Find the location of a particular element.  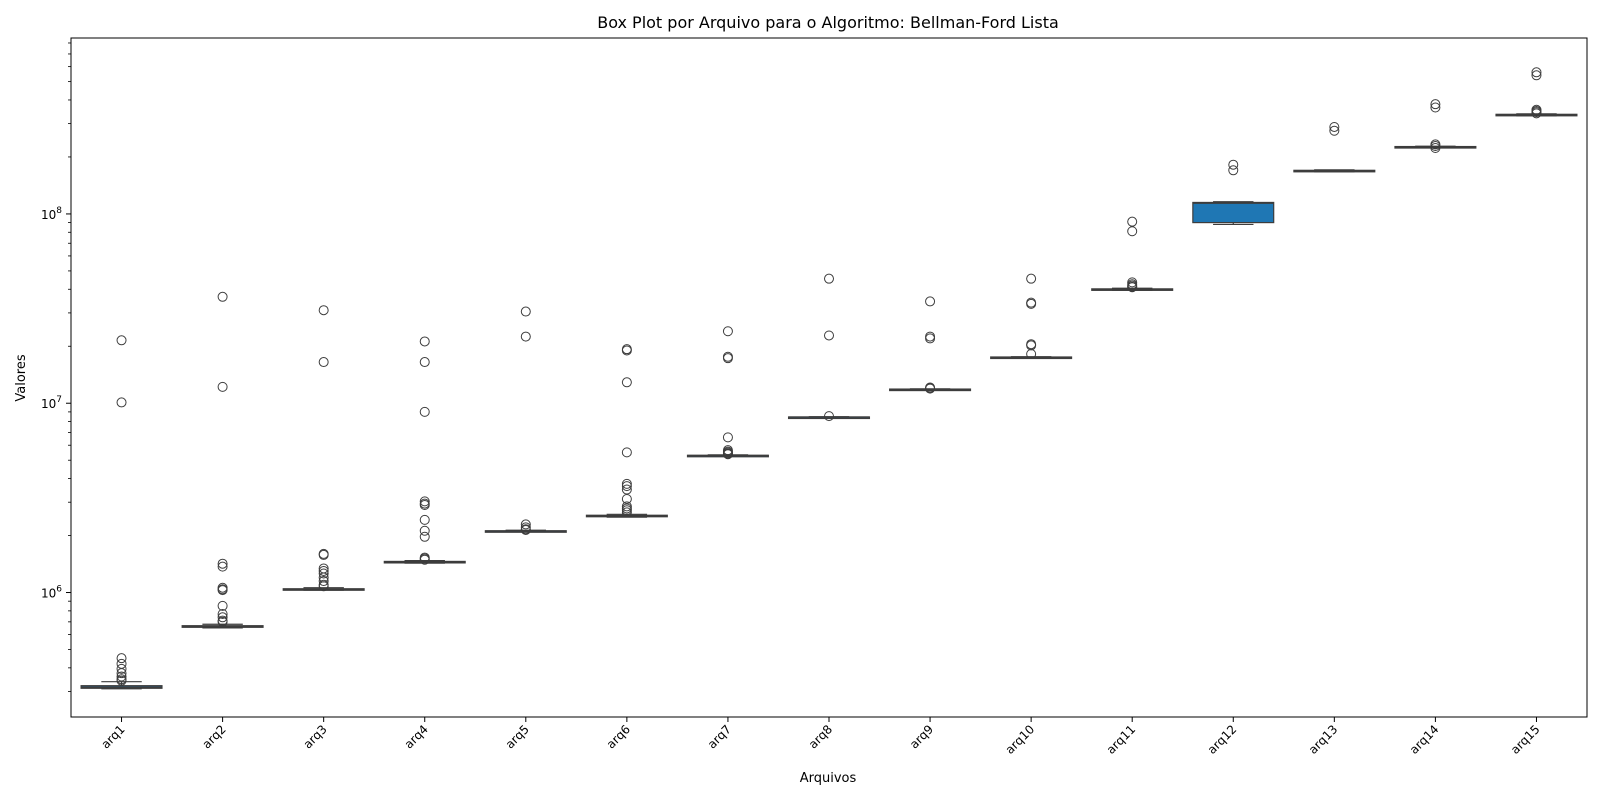

box-arq7 is located at coordinates (727, 393).